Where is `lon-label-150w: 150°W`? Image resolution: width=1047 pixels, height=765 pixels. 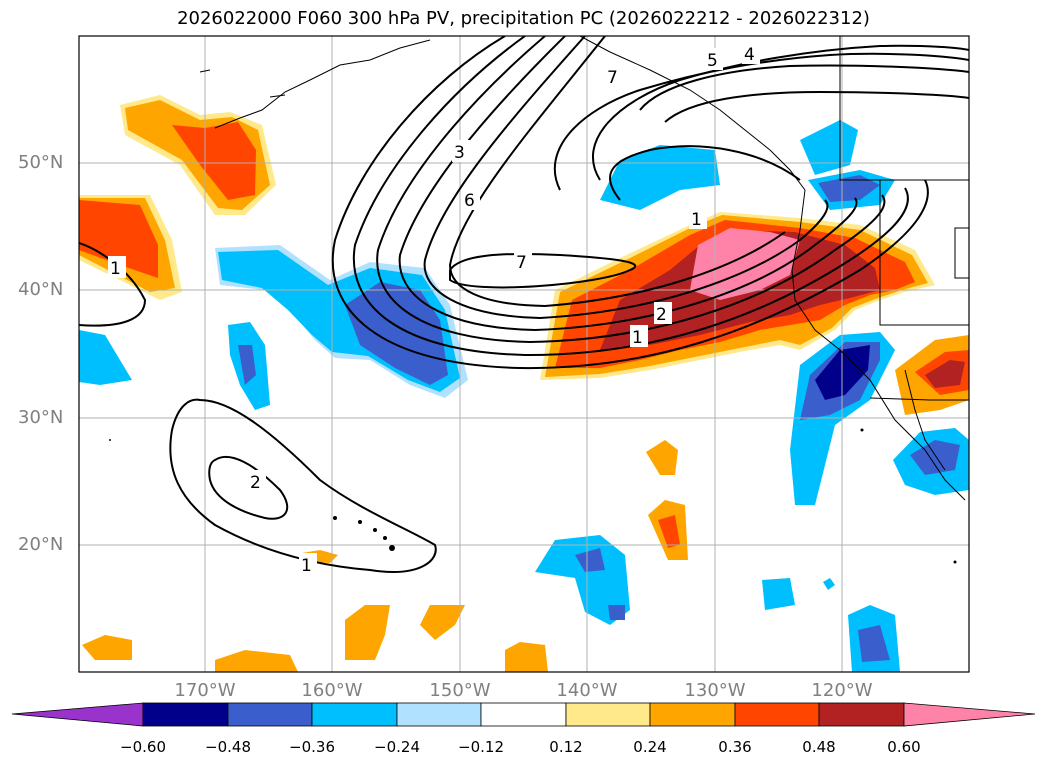
lon-label-150w: 150°W is located at coordinates (460, 690).